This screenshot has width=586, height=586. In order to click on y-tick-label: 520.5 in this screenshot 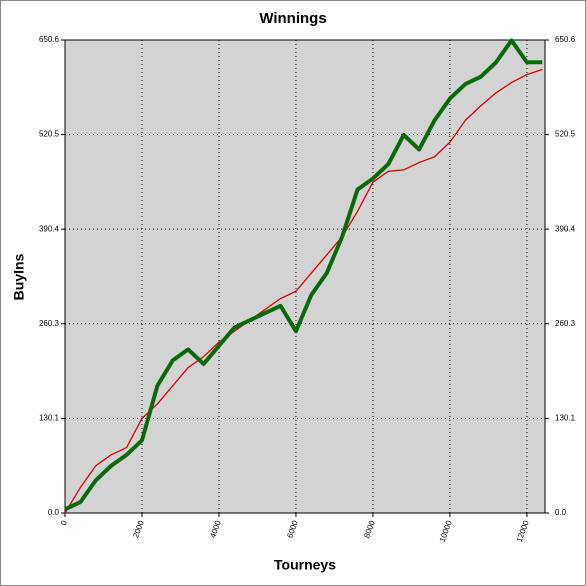, I will do `click(49, 134)`.